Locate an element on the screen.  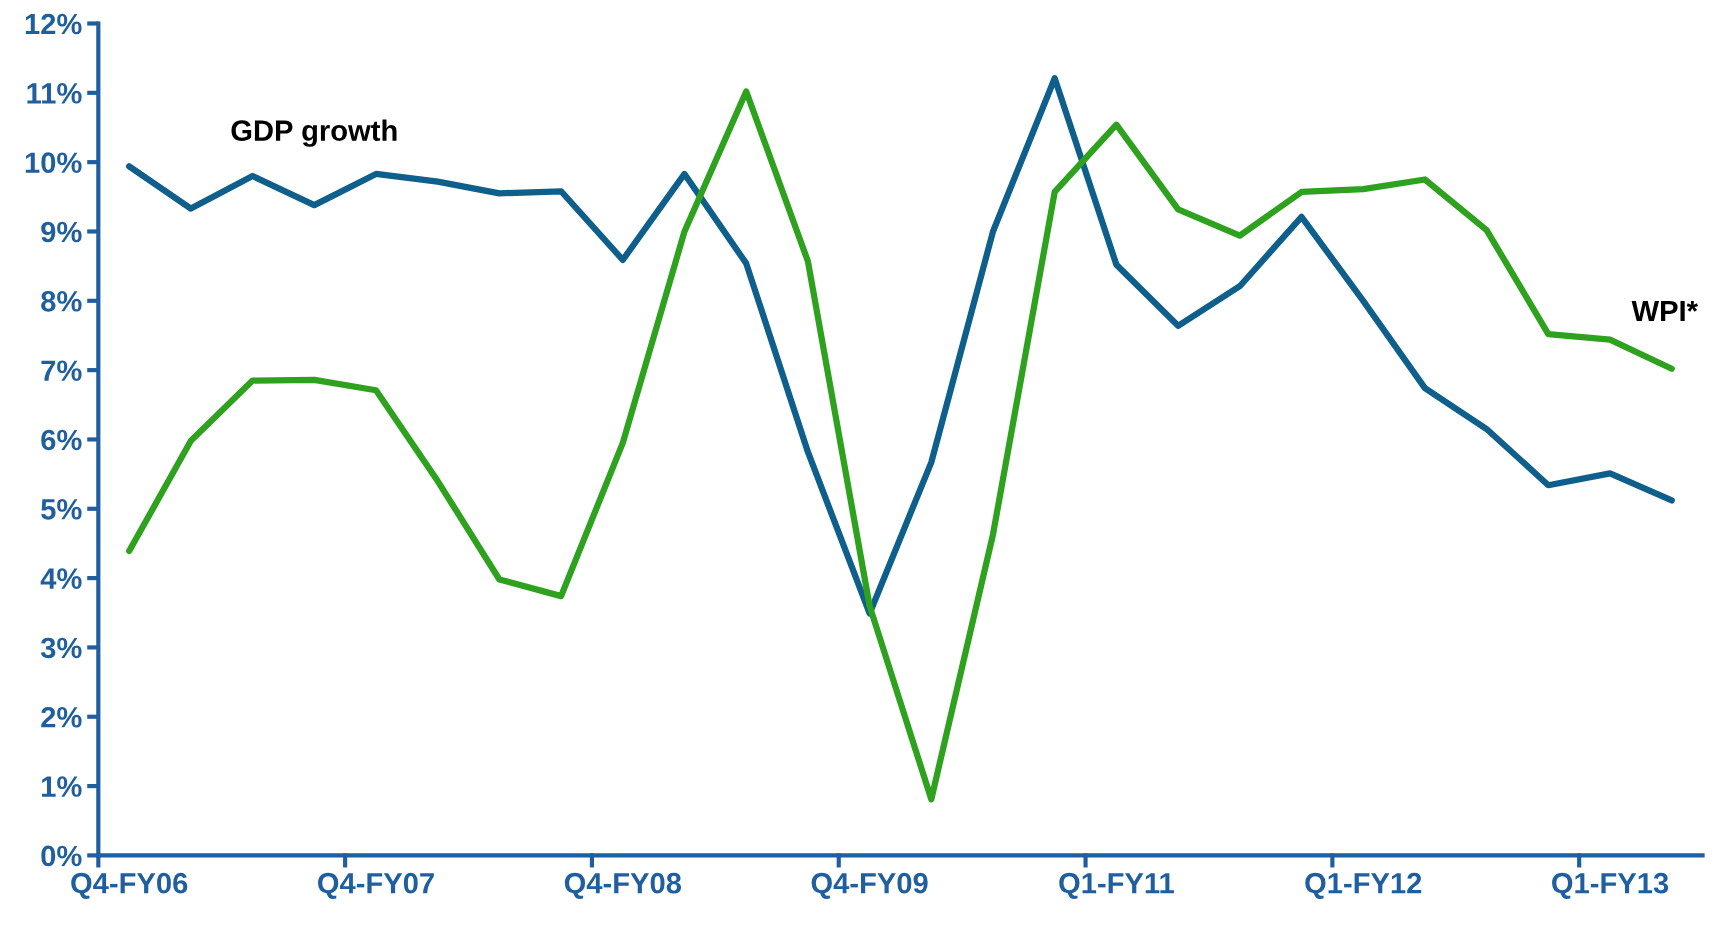
series-label: WPI* is located at coordinates (1664, 311).